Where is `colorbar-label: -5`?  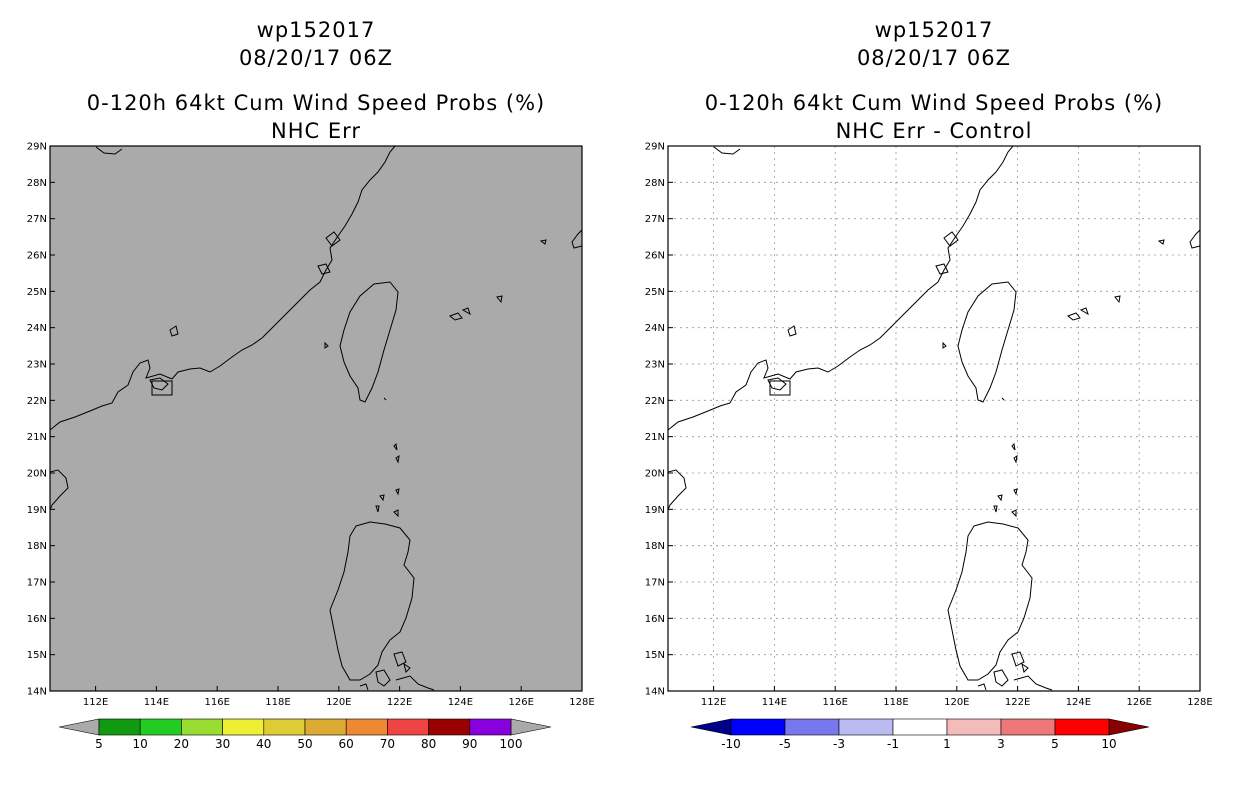 colorbar-label: -5 is located at coordinates (785, 744).